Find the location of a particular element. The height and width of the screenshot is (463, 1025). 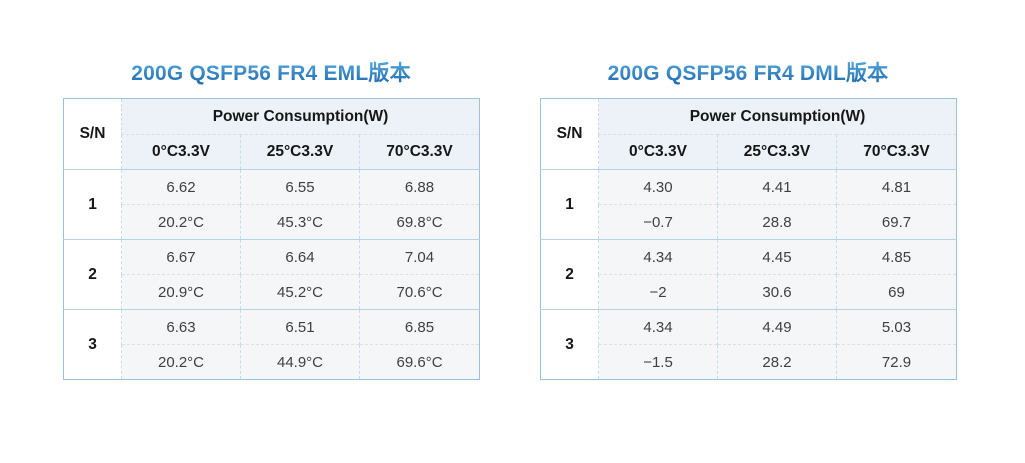

power-value-cell: 4.45 is located at coordinates (777, 257).